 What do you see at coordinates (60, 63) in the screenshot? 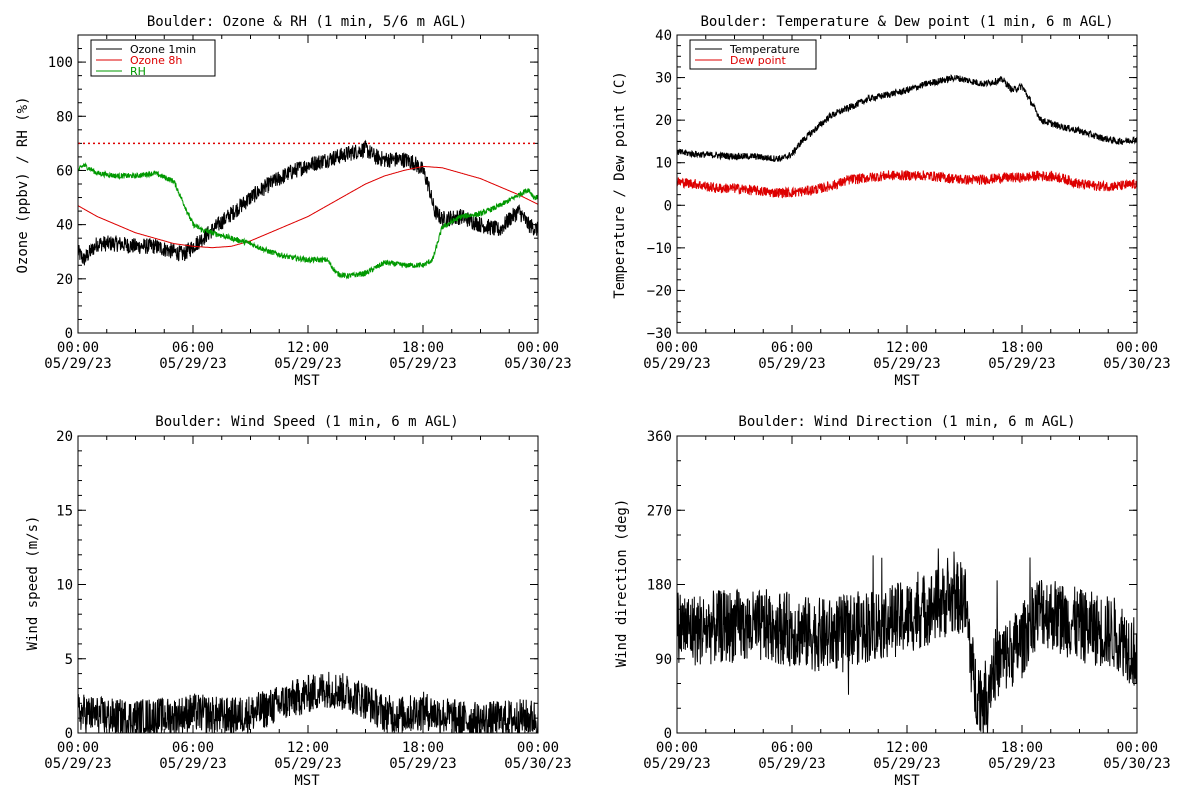
I see `y-tick-label: 100` at bounding box center [60, 63].